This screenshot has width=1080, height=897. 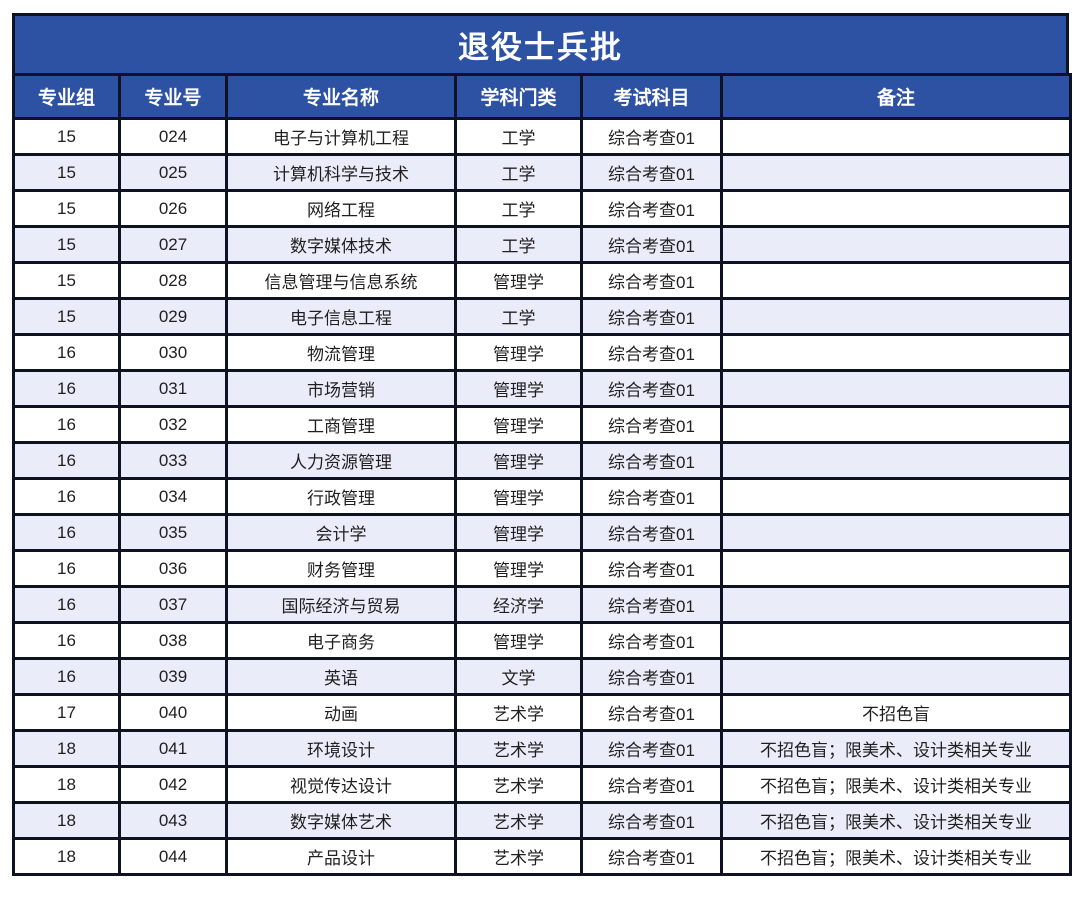 I want to click on cell-major-name: 计算机科学与技术, so click(x=341, y=172).